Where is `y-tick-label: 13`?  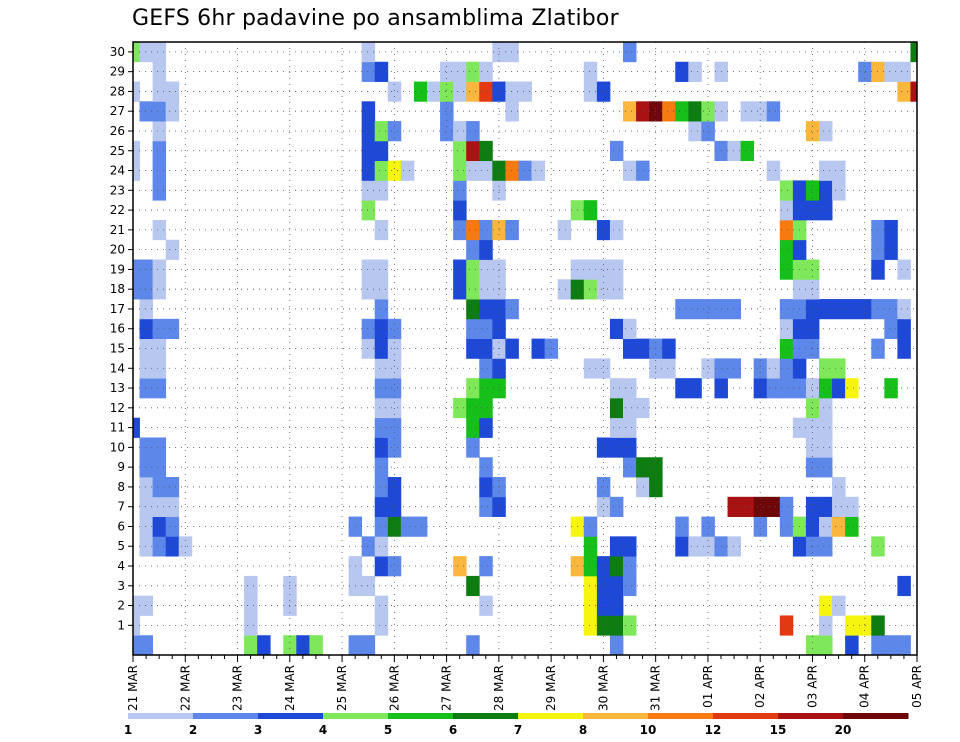 y-tick-label: 13 is located at coordinates (117, 388).